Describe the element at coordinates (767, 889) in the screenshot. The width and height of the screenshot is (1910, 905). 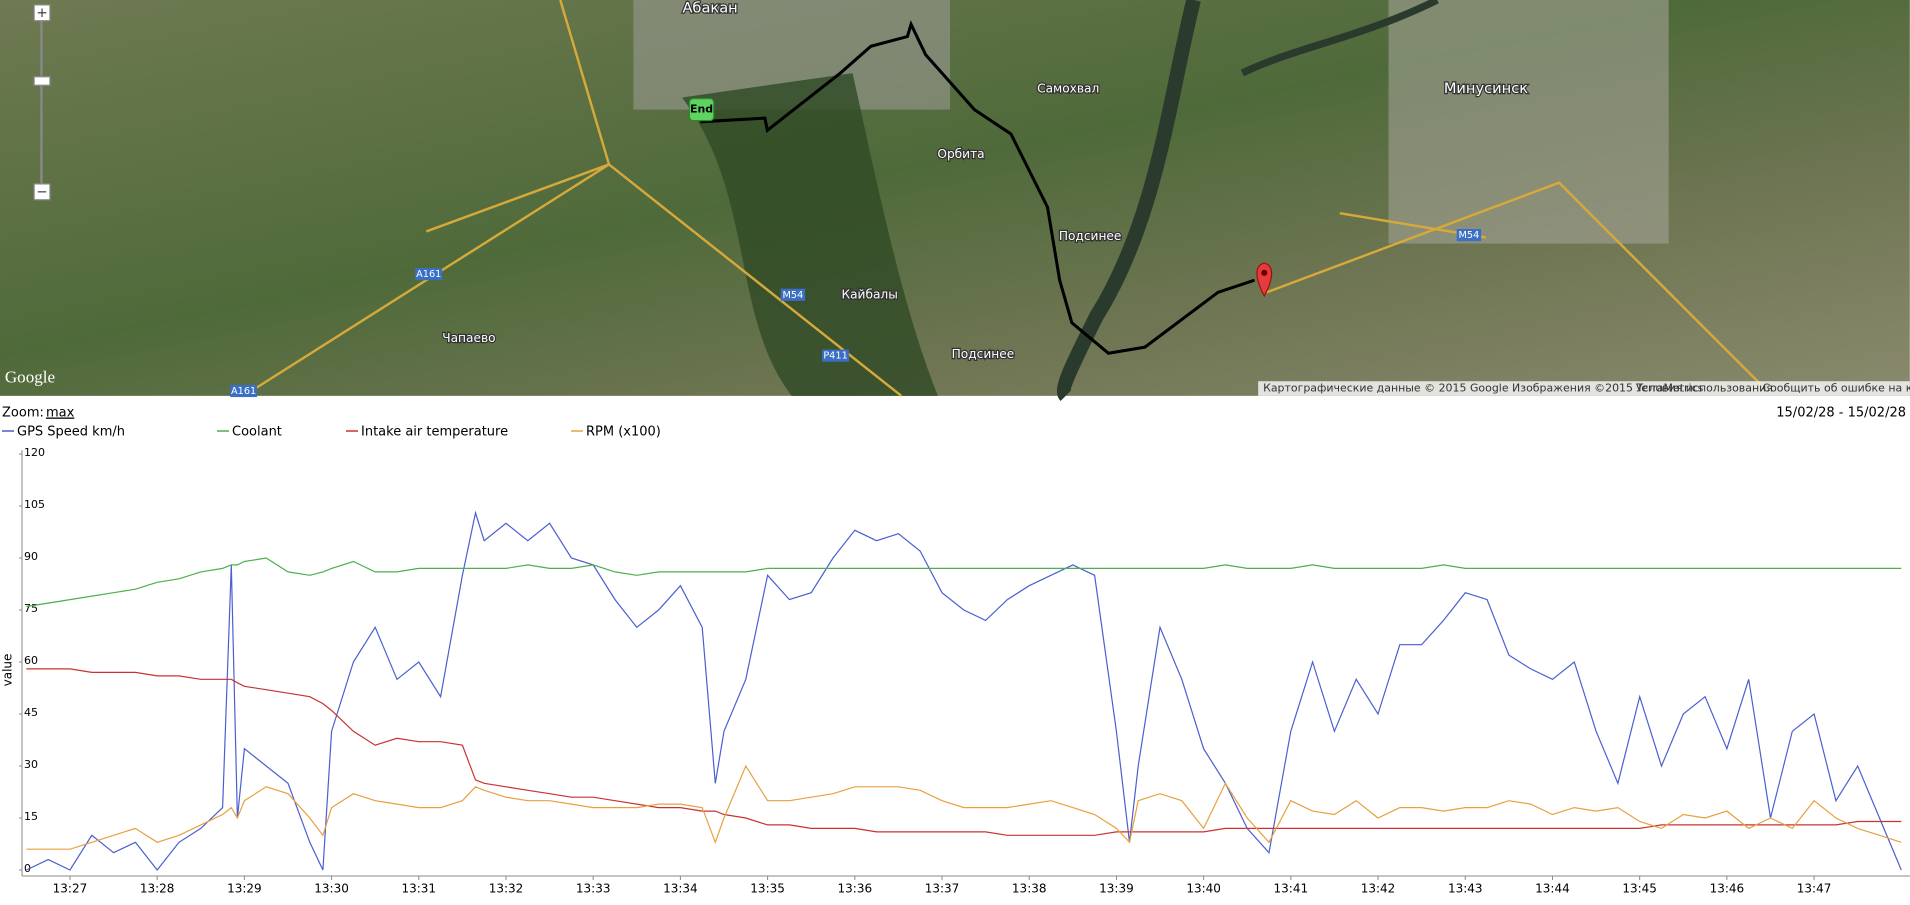
I see `x-tick-label: 13:35` at that location.